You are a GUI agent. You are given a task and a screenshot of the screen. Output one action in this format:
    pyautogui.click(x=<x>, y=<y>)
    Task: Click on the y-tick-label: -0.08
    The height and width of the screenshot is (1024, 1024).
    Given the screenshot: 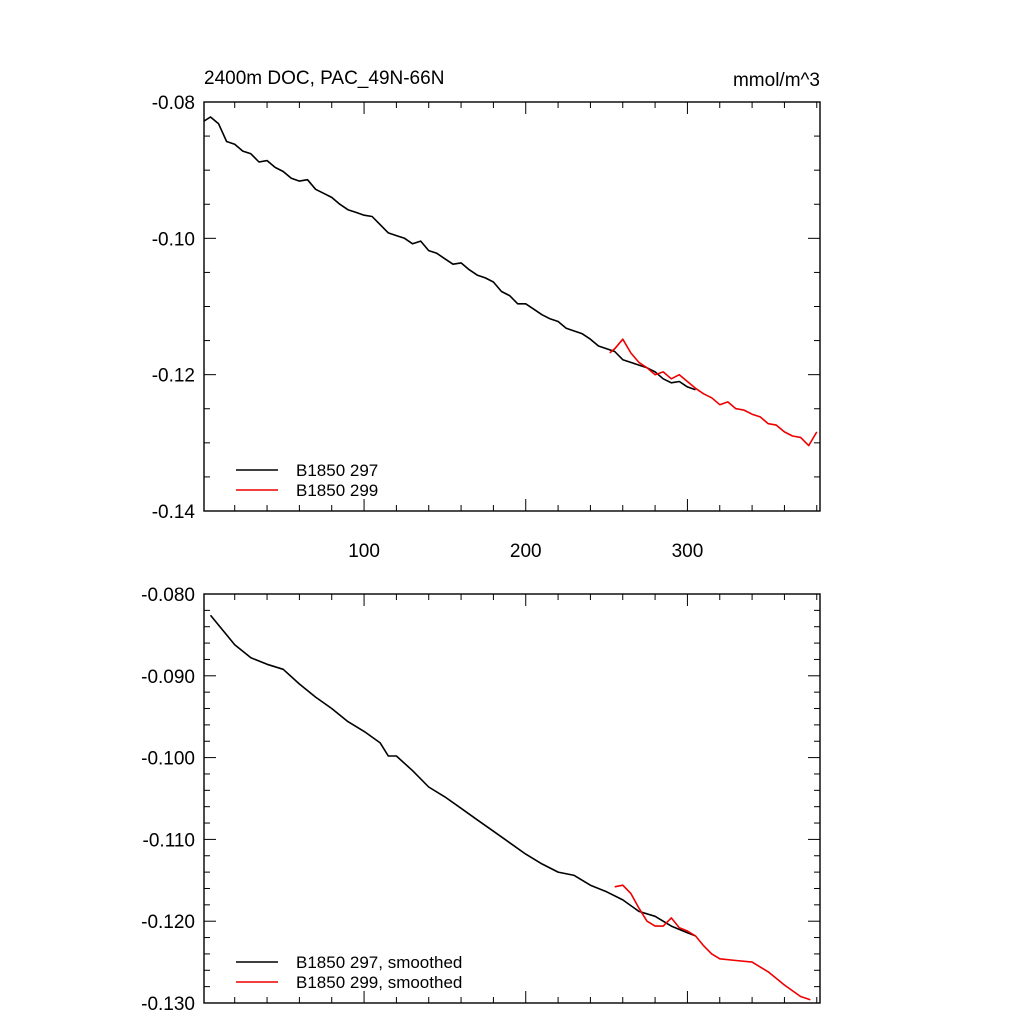 What is the action you would take?
    pyautogui.click(x=173, y=103)
    